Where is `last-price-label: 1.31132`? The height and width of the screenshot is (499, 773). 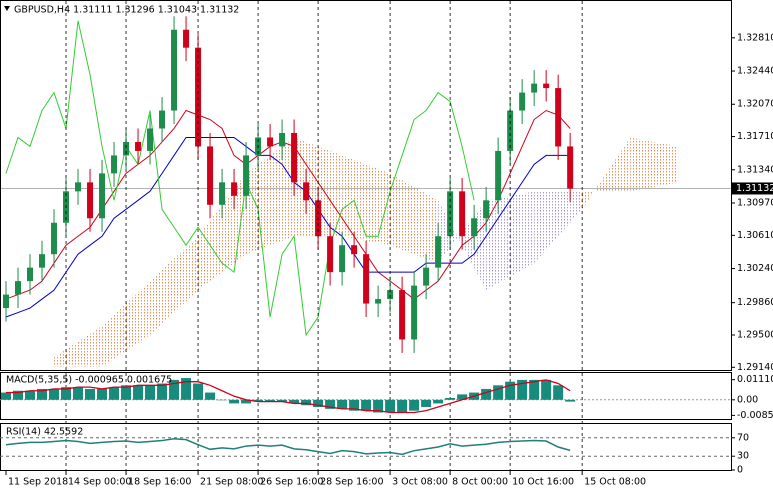 last-price-label: 1.31132 is located at coordinates (754, 188).